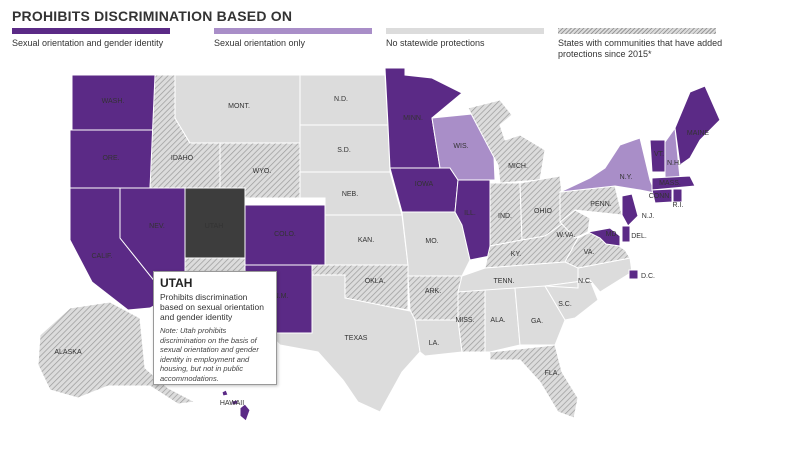 Image resolution: width=800 pixels, height=450 pixels. Describe the element at coordinates (566, 235) in the screenshot. I see `state-label-w-va: W.VA.` at that location.